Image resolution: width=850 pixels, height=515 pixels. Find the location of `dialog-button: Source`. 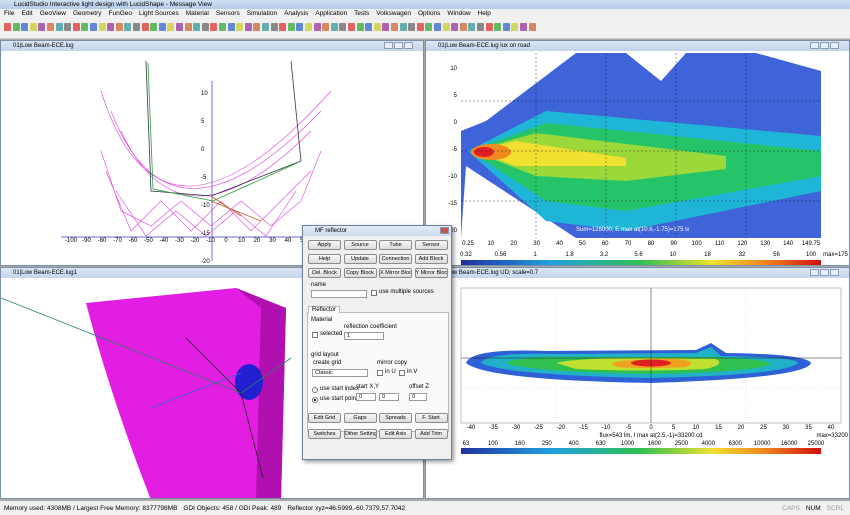

dialog-button: Source is located at coordinates (360, 245).